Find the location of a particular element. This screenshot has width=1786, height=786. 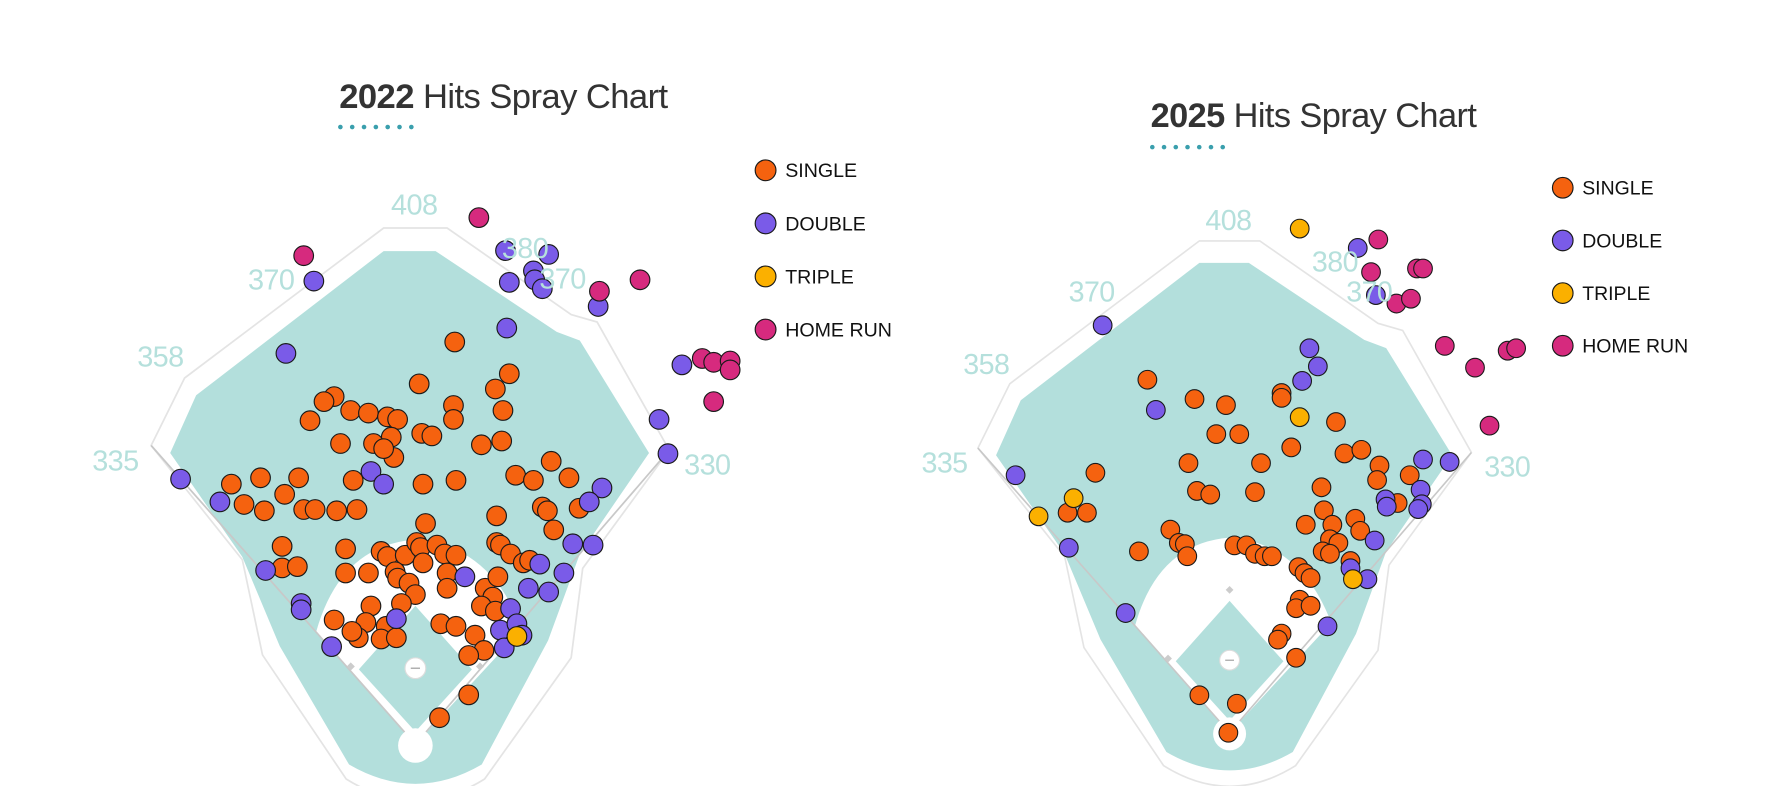

third-base is located at coordinates (350, 666).